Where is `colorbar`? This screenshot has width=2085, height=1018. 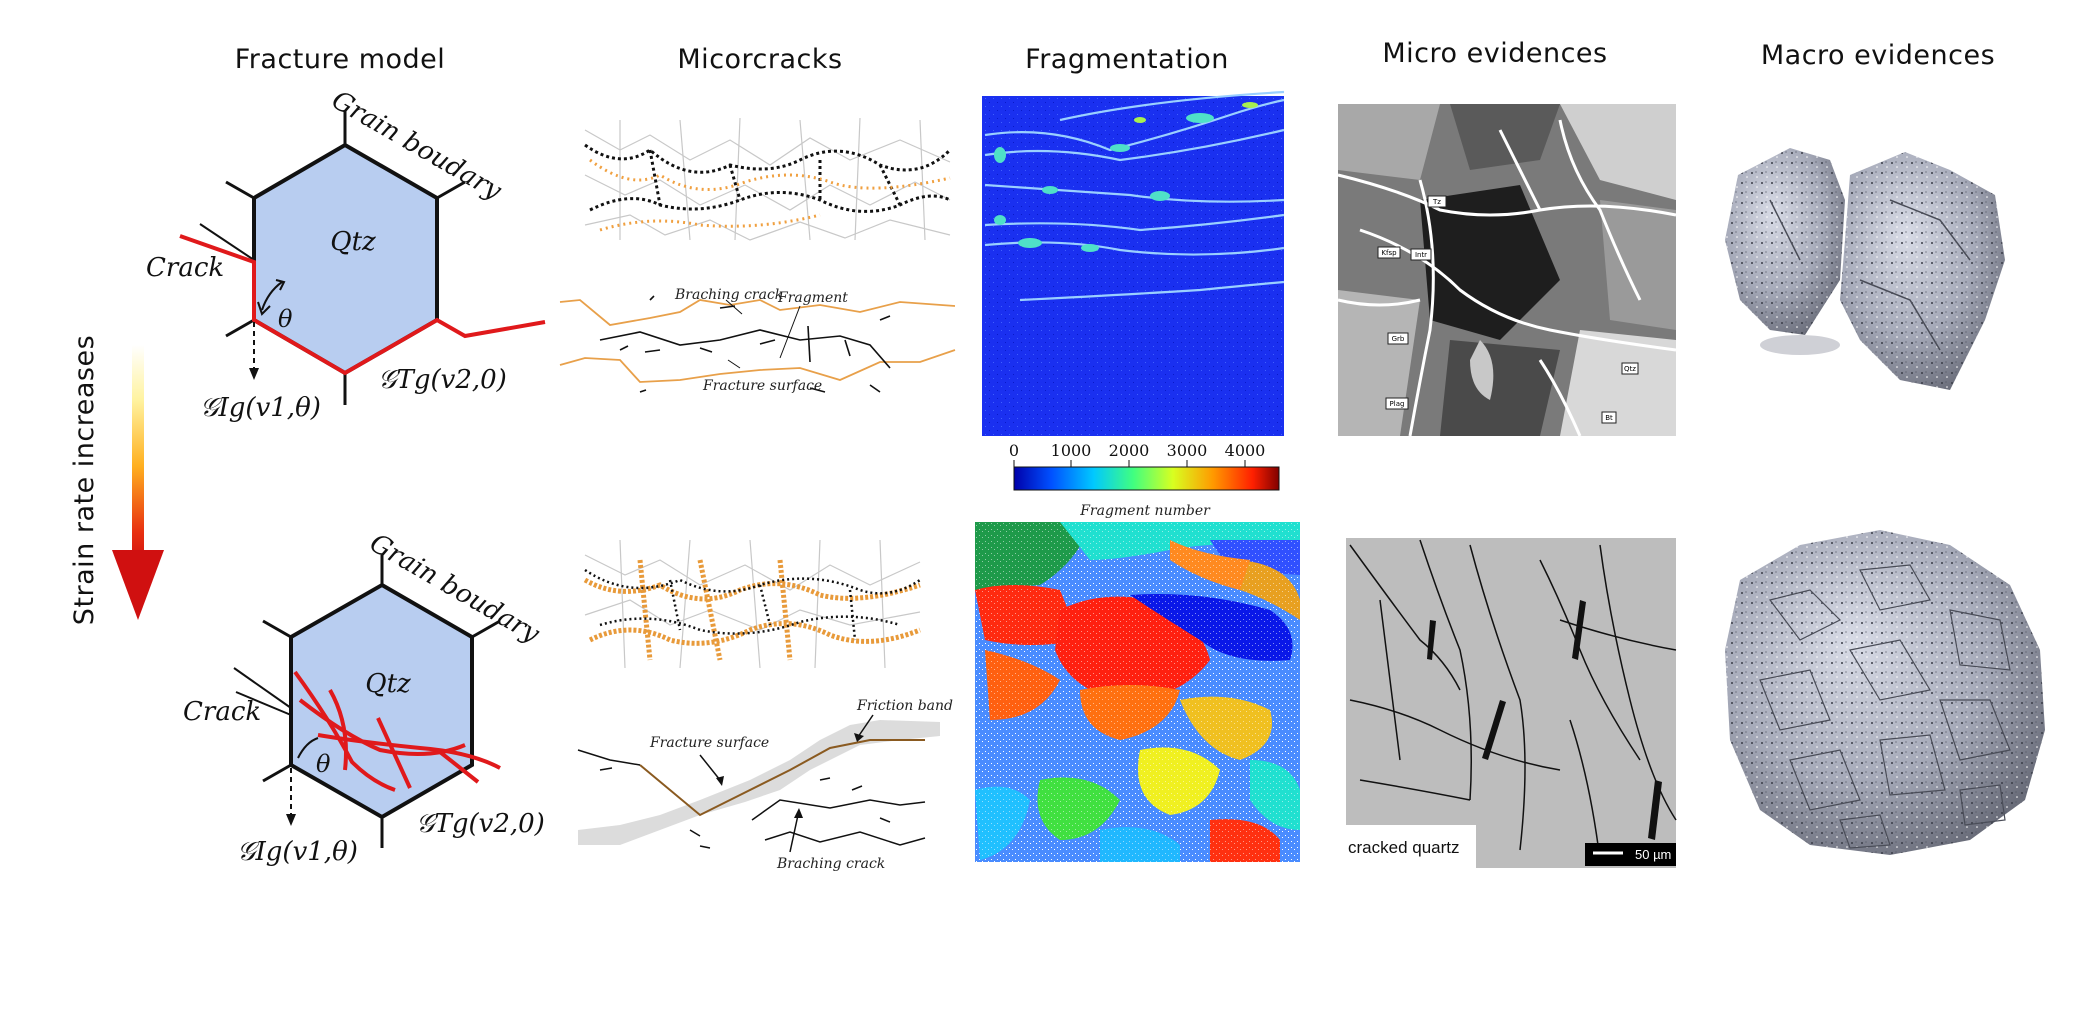 colorbar is located at coordinates (1146, 475).